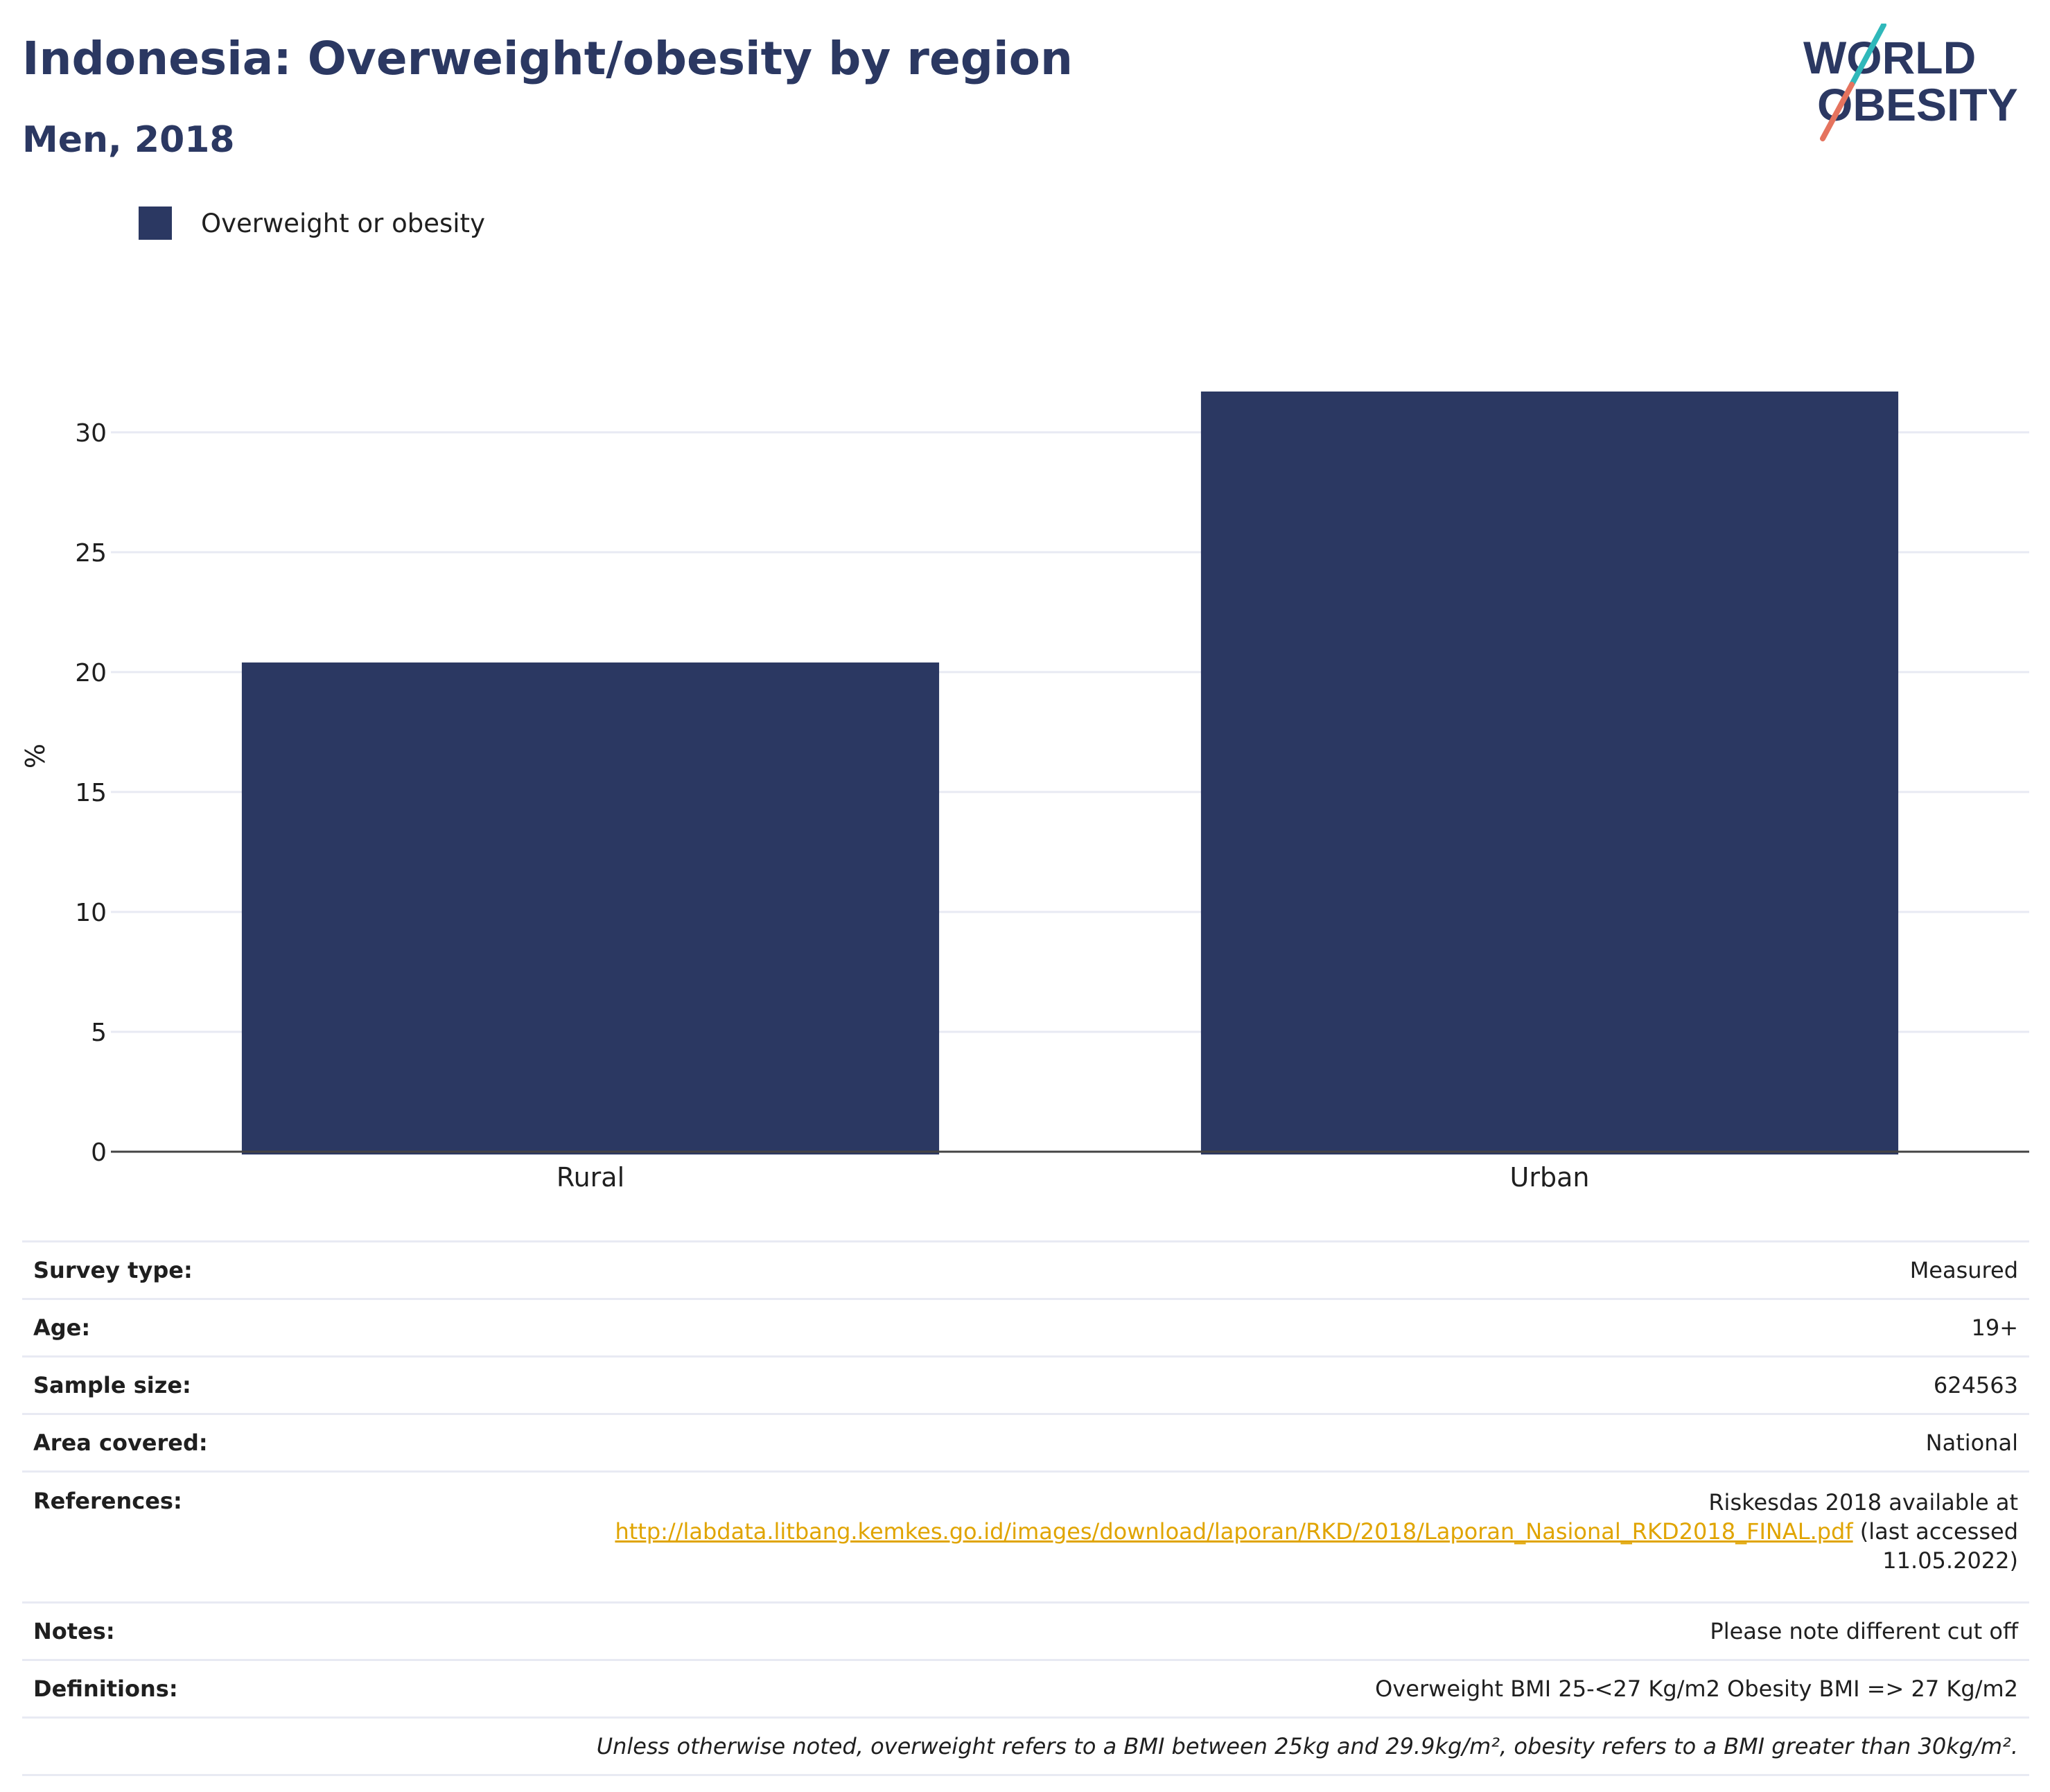 This screenshot has width=2050, height=1792. I want to click on y-tick-label: 10, so click(91, 913).